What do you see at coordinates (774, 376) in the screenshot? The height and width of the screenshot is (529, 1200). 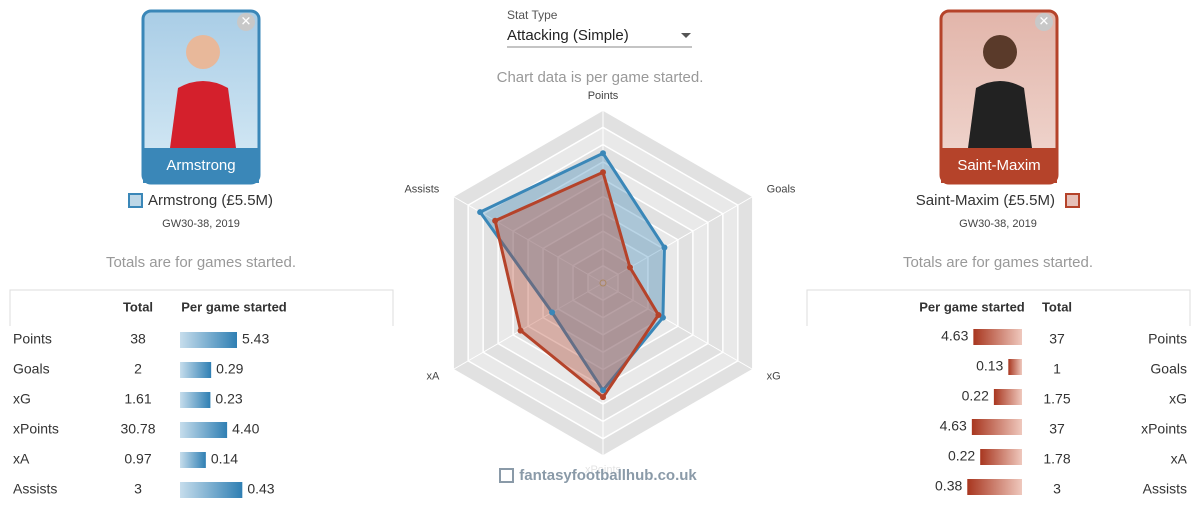 I see `axis-label: xG` at bounding box center [774, 376].